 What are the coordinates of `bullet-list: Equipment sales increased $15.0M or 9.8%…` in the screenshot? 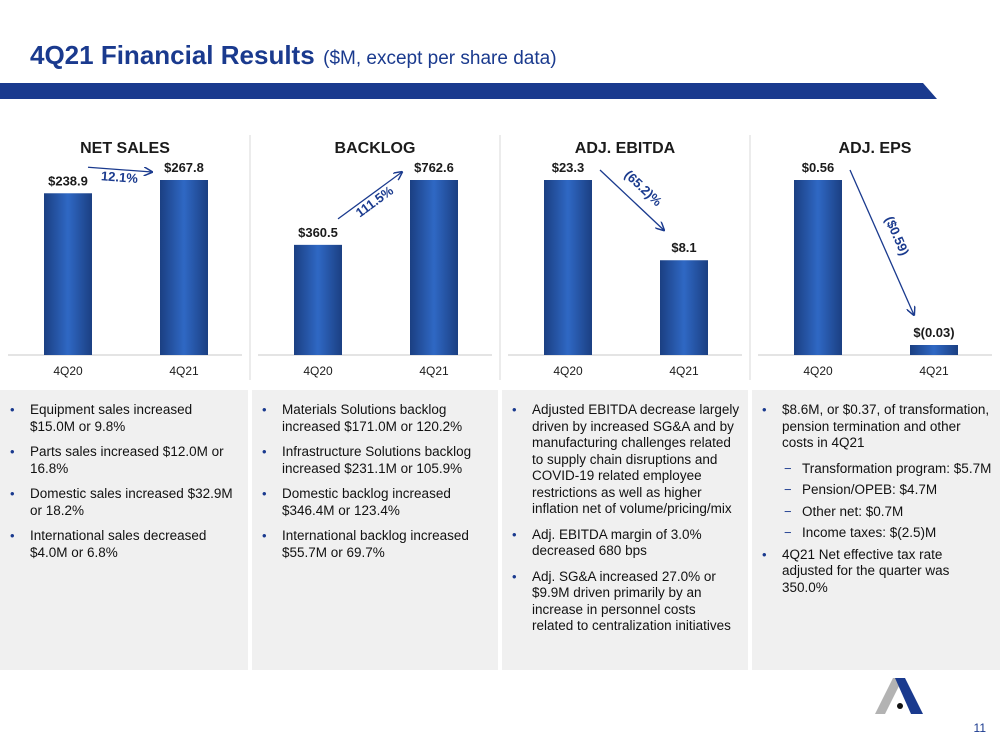 It's located at (124, 481).